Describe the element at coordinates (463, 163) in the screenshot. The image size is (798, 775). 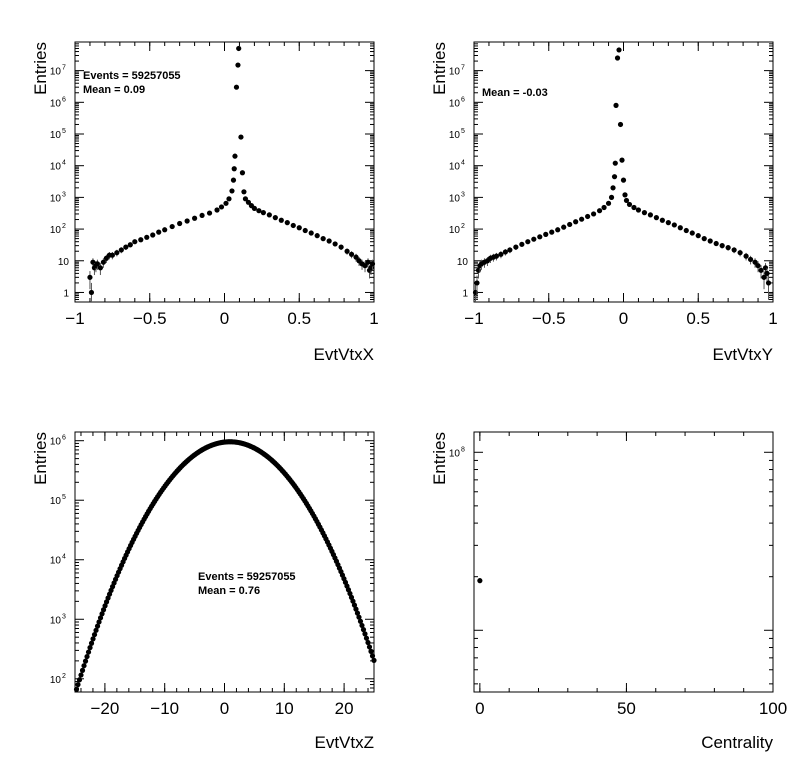
I see `y-tick-exponent: 4` at that location.